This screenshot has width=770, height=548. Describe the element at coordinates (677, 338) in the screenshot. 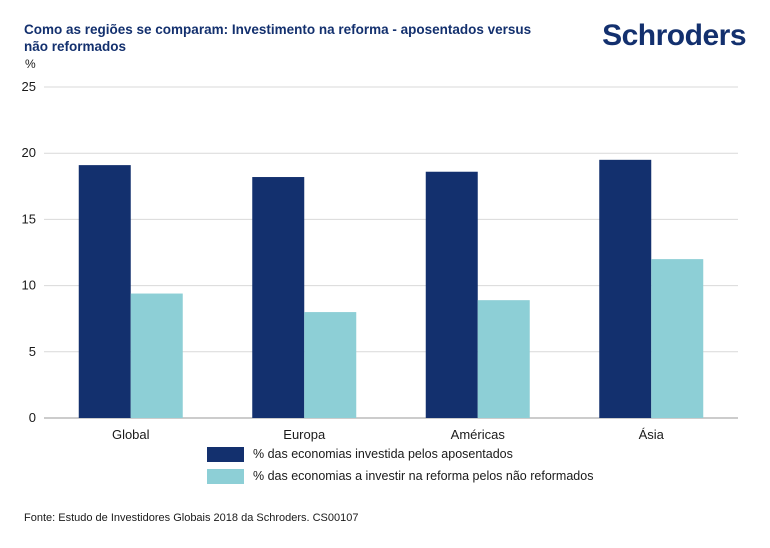

I see `bar-series-2-ásia` at that location.